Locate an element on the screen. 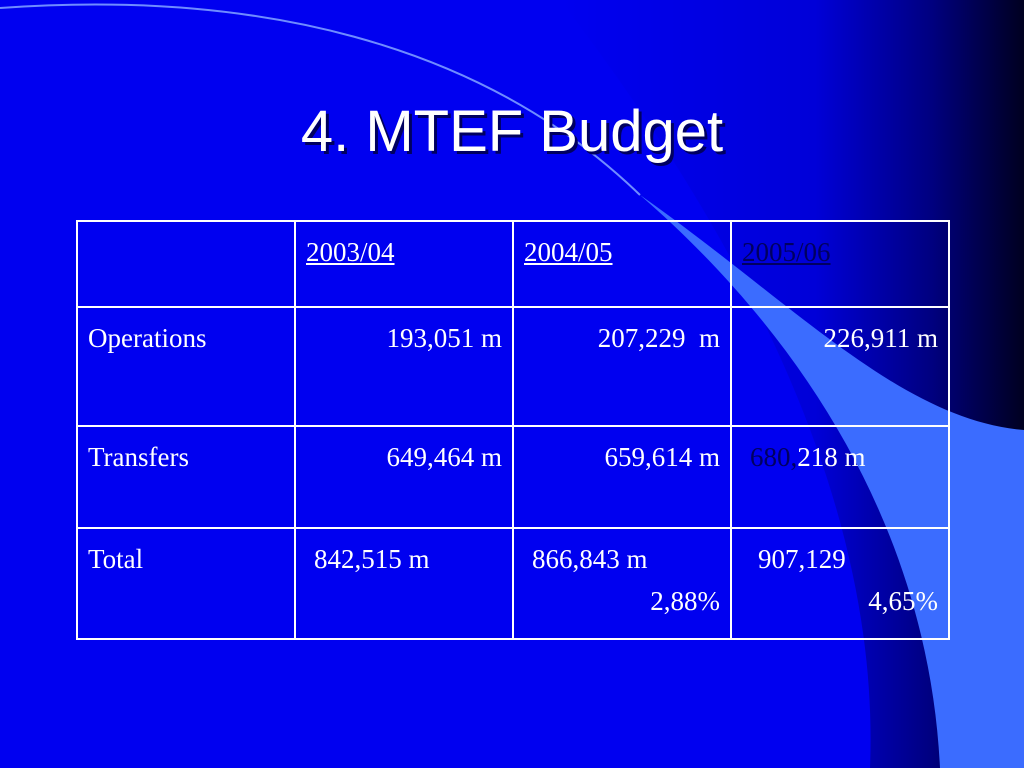 The height and width of the screenshot is (768, 1024). header-year-2003: 2003/04 is located at coordinates (404, 264).